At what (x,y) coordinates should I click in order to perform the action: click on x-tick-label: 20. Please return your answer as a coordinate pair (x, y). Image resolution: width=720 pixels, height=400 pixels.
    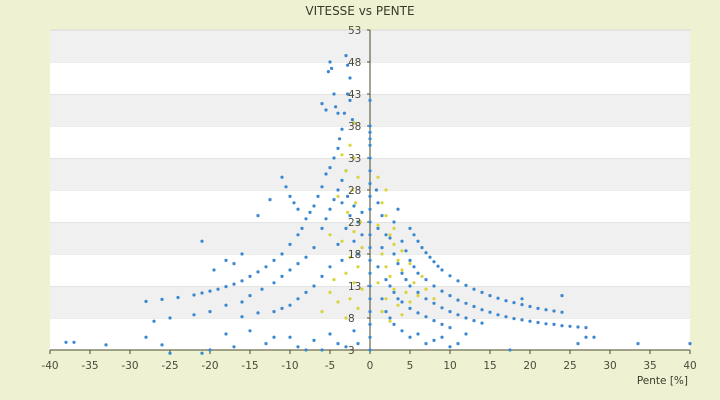
    Looking at the image, I should click on (529, 366).